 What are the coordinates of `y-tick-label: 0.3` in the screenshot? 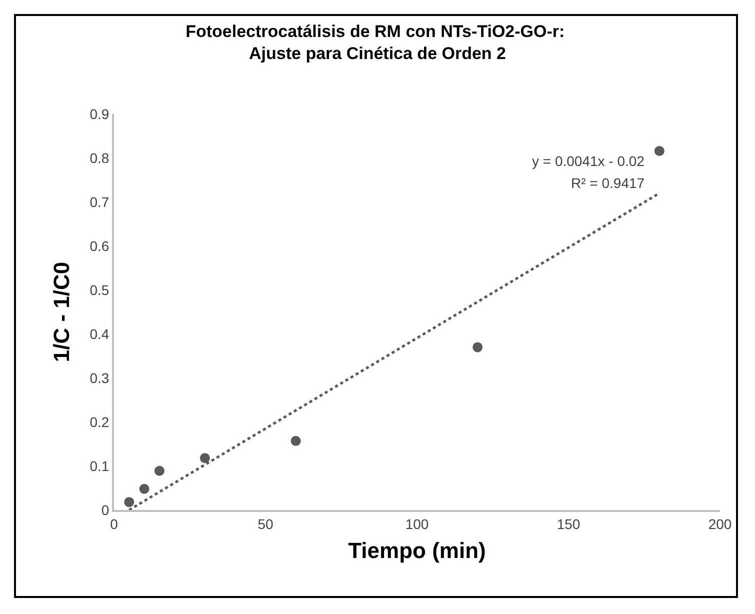 It's located at (100, 378).